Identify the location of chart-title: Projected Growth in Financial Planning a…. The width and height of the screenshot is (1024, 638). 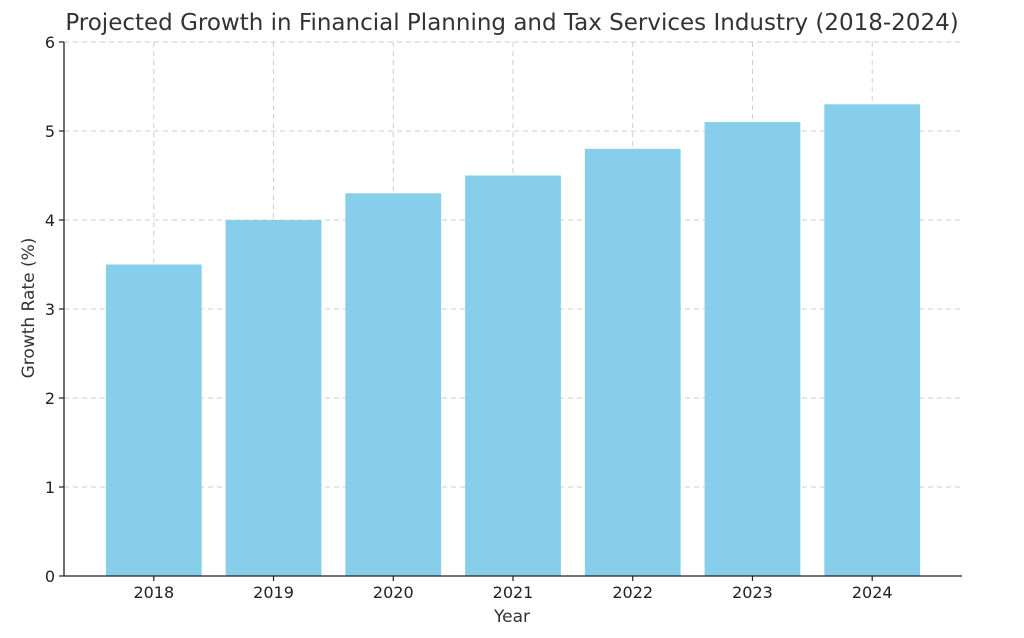
(511, 23).